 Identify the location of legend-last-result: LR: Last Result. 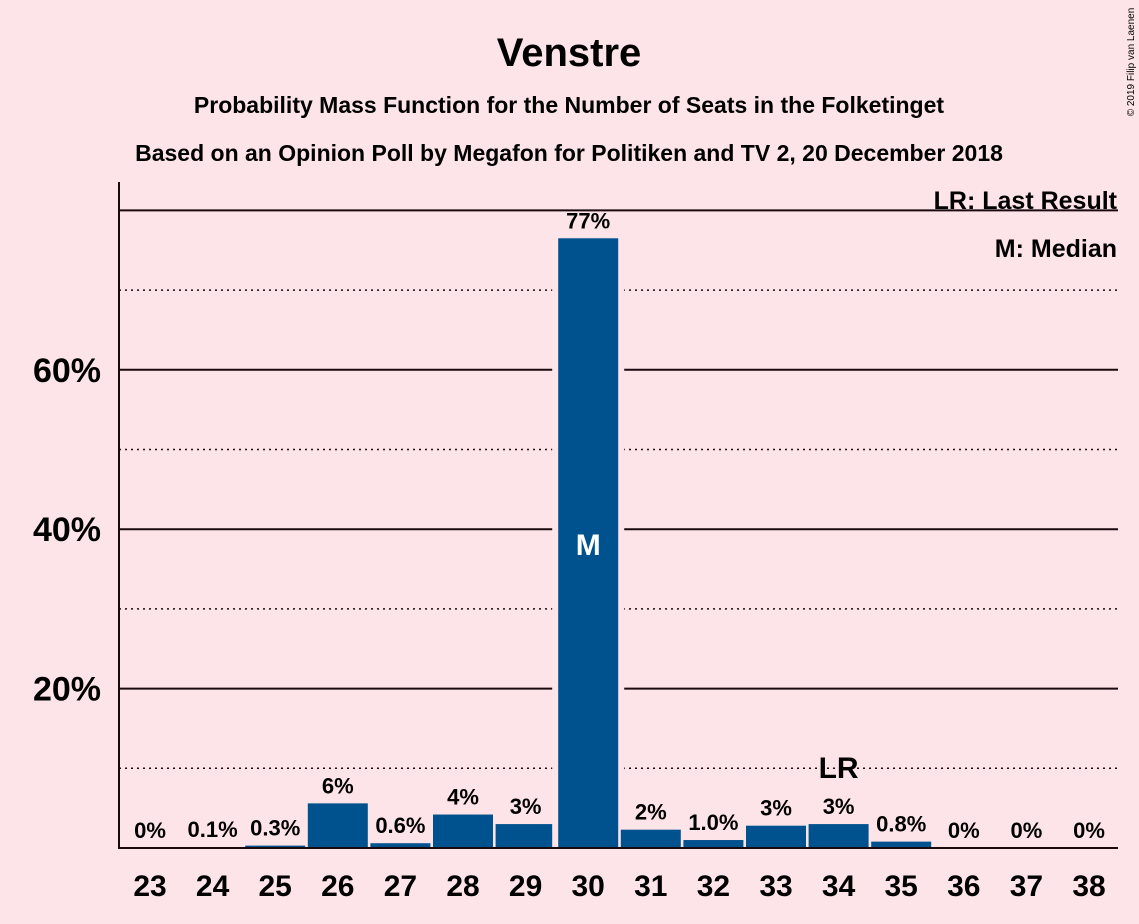
(1026, 201).